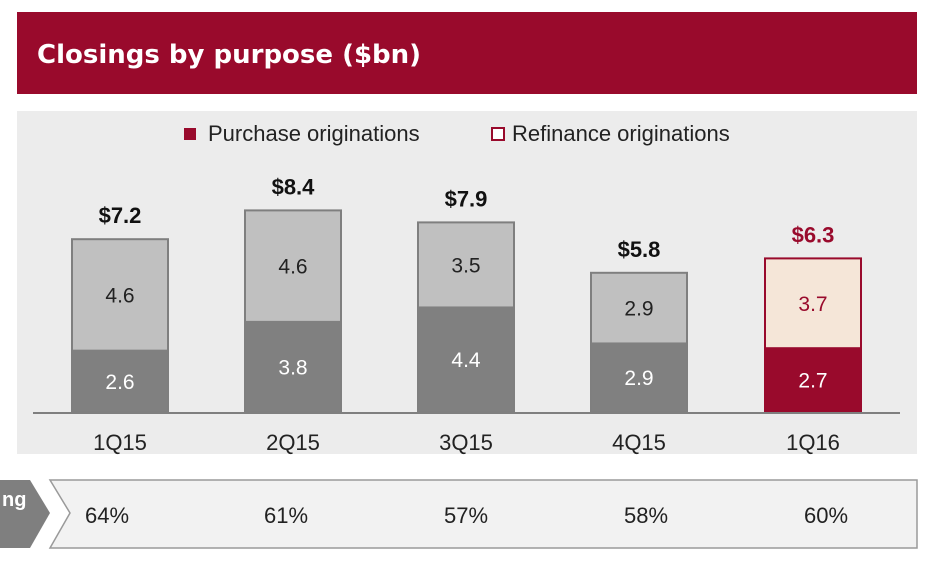 This screenshot has height=568, width=933. I want to click on bottom-row-value: 60%, so click(826, 515).